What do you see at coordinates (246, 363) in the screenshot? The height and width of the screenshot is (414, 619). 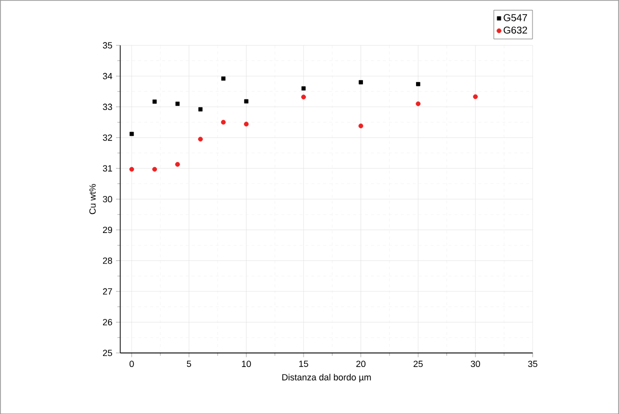 I see `x-tick-label: 10` at bounding box center [246, 363].